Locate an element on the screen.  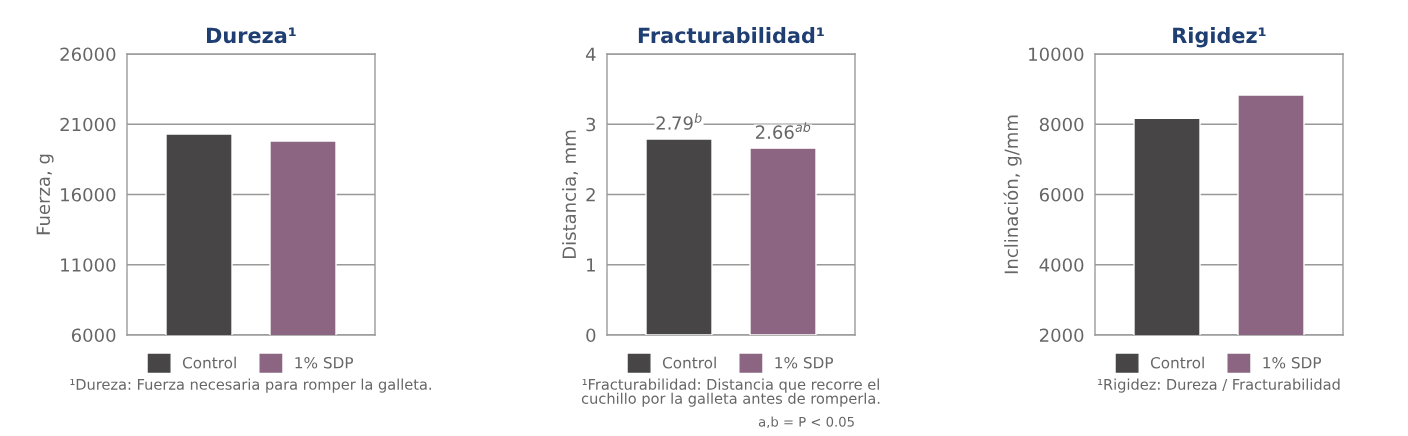
data-label: 2.79$^{b}$ is located at coordinates (679, 121).